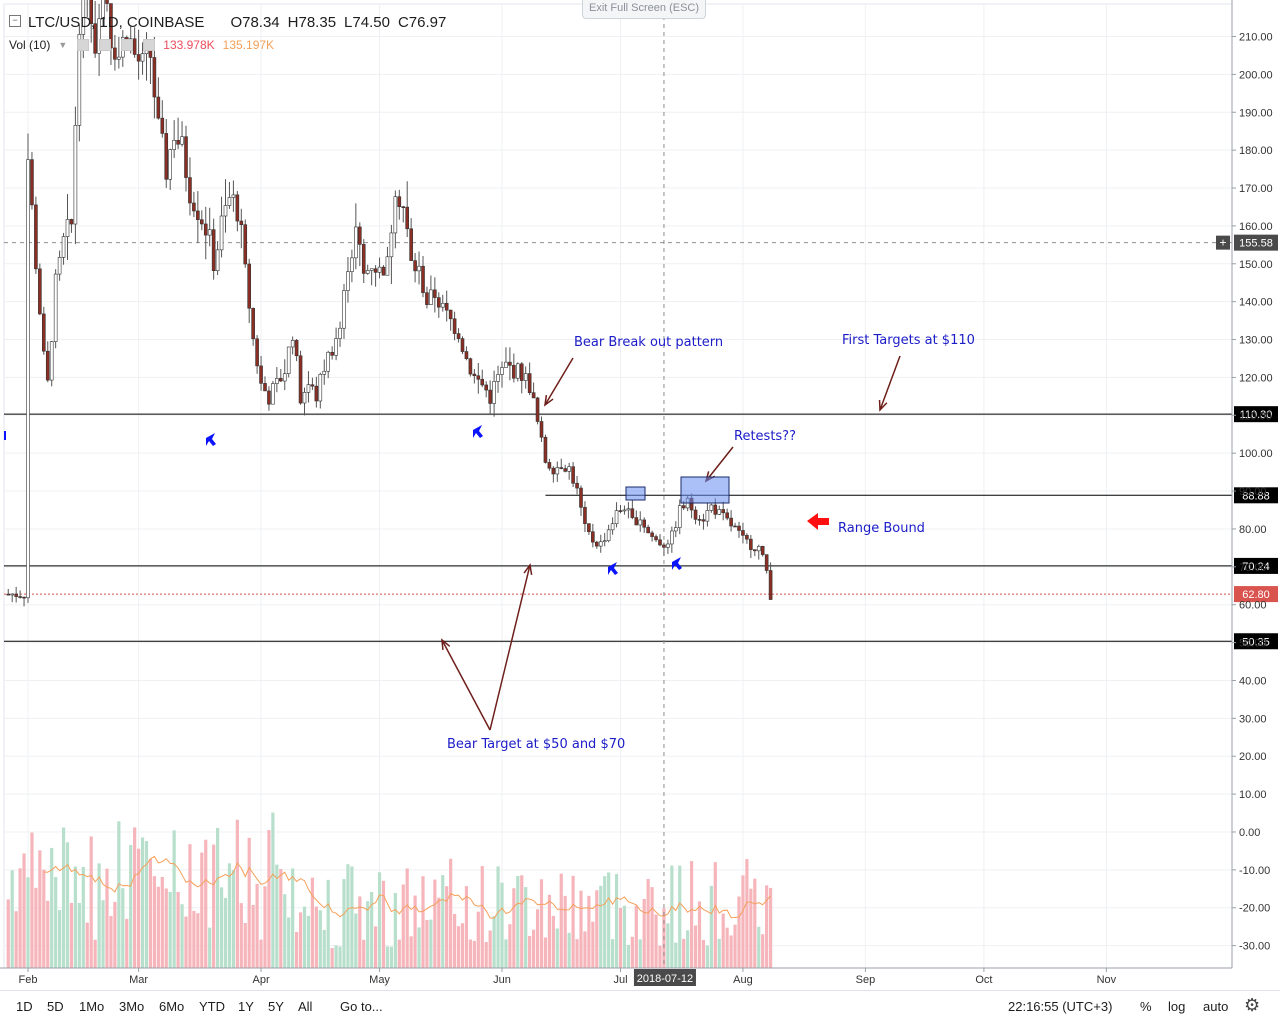  I want to click on percent-toggle: %, so click(1146, 1006).